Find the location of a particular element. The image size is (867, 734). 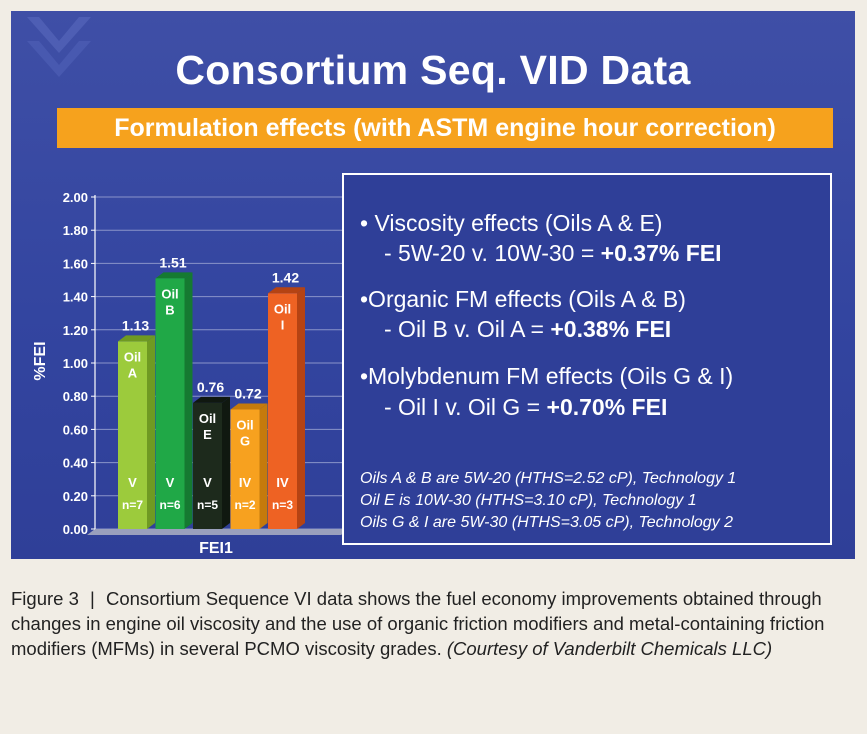

y-tick-label: 1.20 is located at coordinates (75, 330).